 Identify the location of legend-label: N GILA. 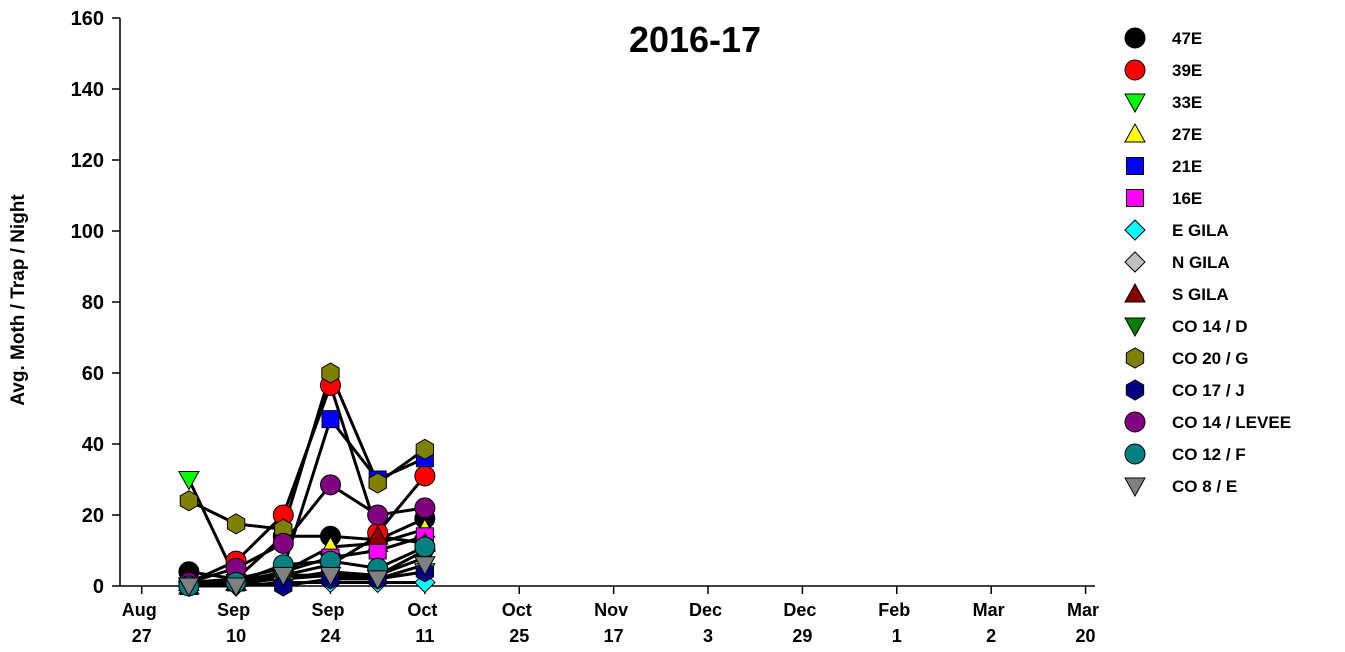
(1201, 262).